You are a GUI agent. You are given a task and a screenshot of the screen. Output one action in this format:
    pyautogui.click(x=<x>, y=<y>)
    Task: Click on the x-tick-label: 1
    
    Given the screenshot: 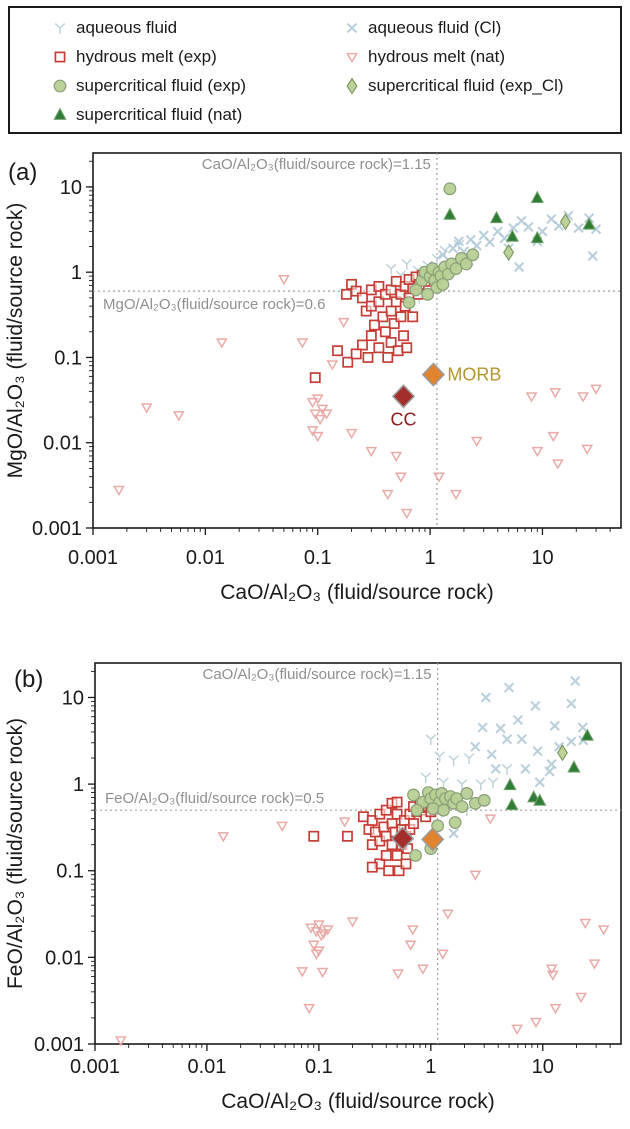 What is the action you would take?
    pyautogui.click(x=430, y=1067)
    